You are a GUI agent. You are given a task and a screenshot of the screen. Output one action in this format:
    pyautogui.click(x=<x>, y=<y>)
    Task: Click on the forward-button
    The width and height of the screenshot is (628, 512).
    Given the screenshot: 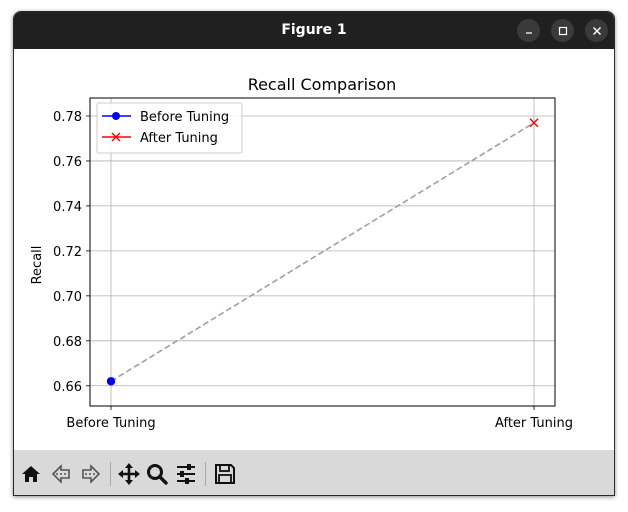 What is the action you would take?
    pyautogui.click(x=91, y=474)
    